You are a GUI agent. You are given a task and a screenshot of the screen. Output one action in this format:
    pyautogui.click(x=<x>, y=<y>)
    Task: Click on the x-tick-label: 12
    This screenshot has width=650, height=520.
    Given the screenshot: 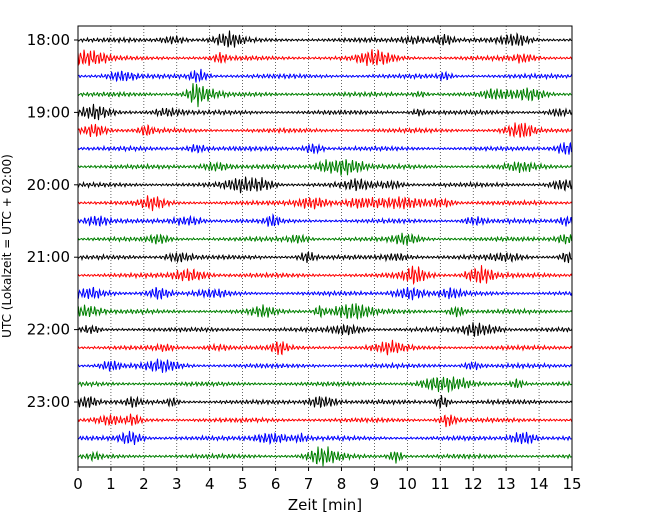 What is the action you would take?
    pyautogui.click(x=473, y=484)
    